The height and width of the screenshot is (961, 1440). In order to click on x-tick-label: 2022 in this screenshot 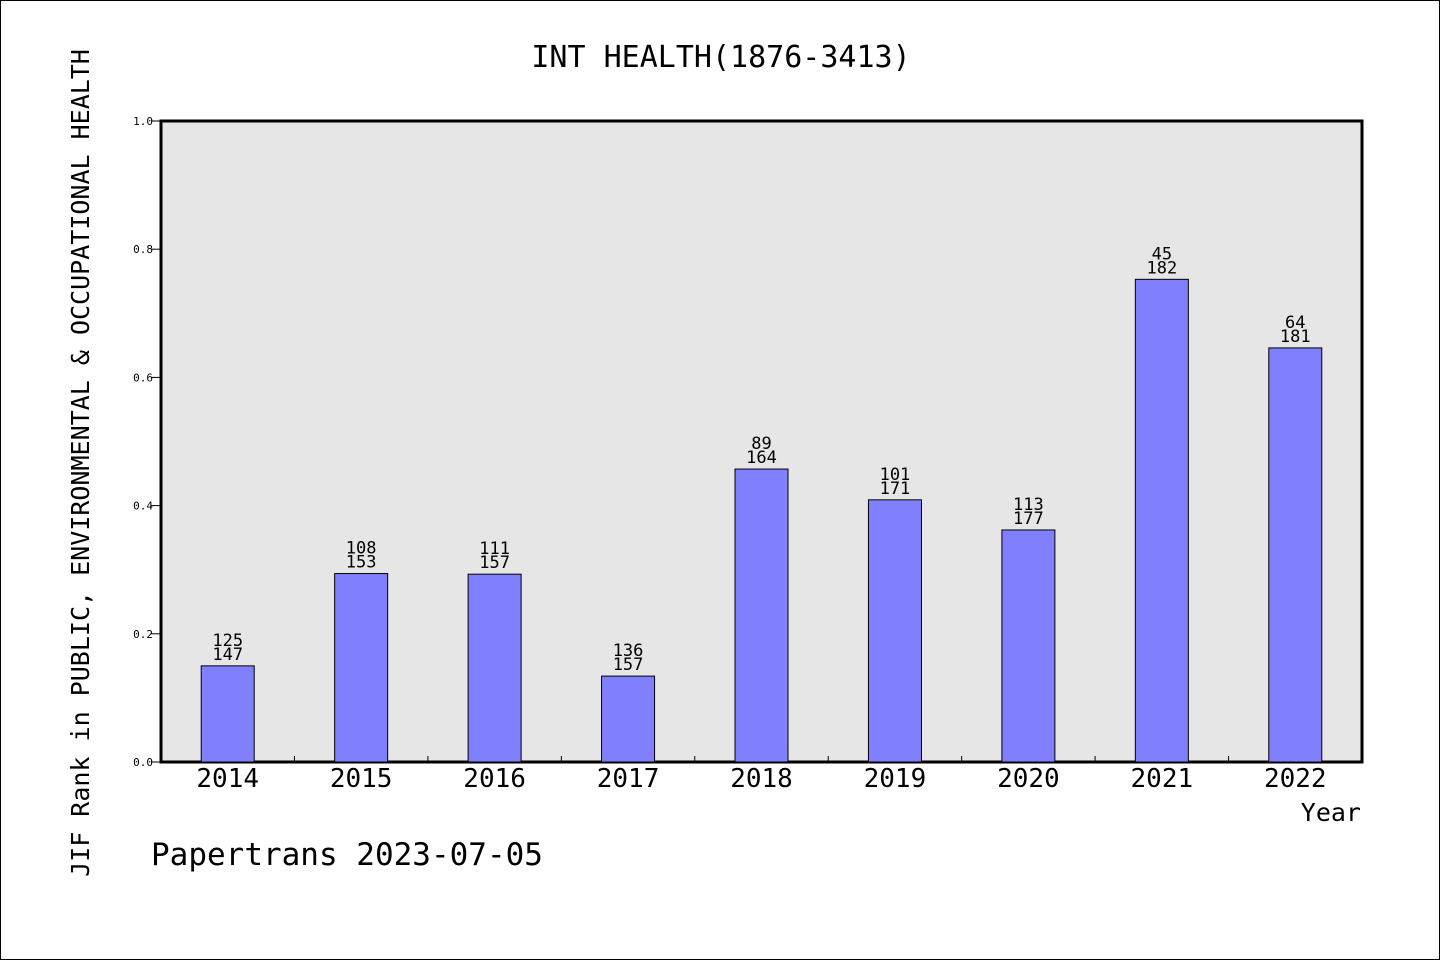, I will do `click(1295, 779)`.